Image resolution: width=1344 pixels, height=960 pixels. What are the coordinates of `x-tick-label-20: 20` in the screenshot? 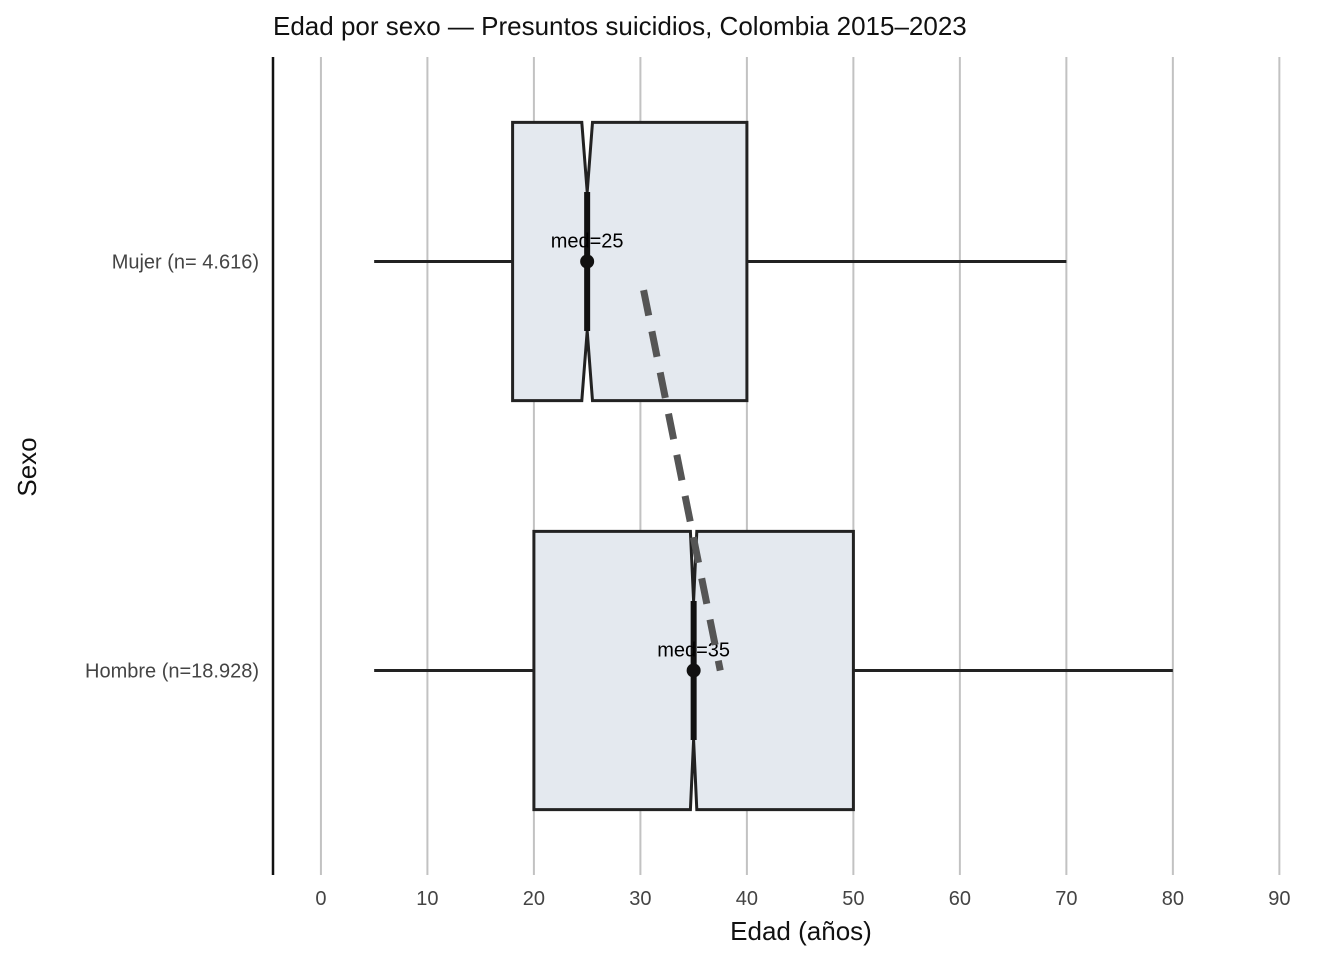 It's located at (534, 899).